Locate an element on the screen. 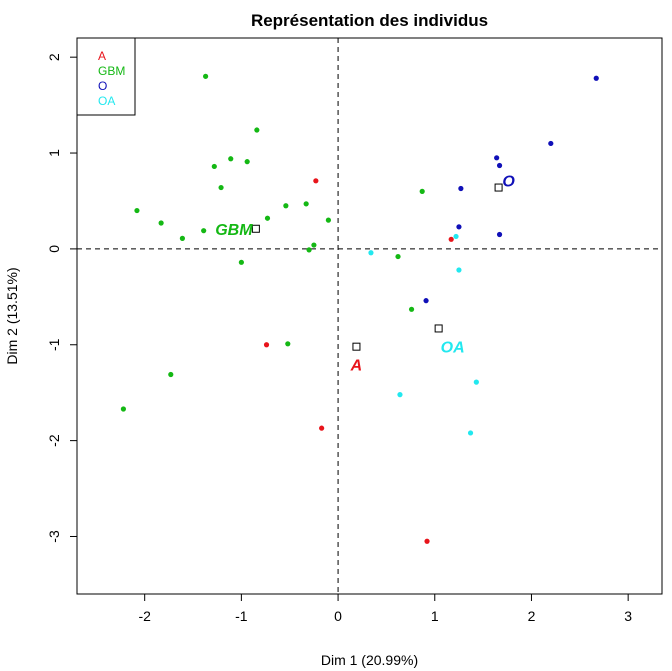  series-oa is located at coordinates (423, 334).